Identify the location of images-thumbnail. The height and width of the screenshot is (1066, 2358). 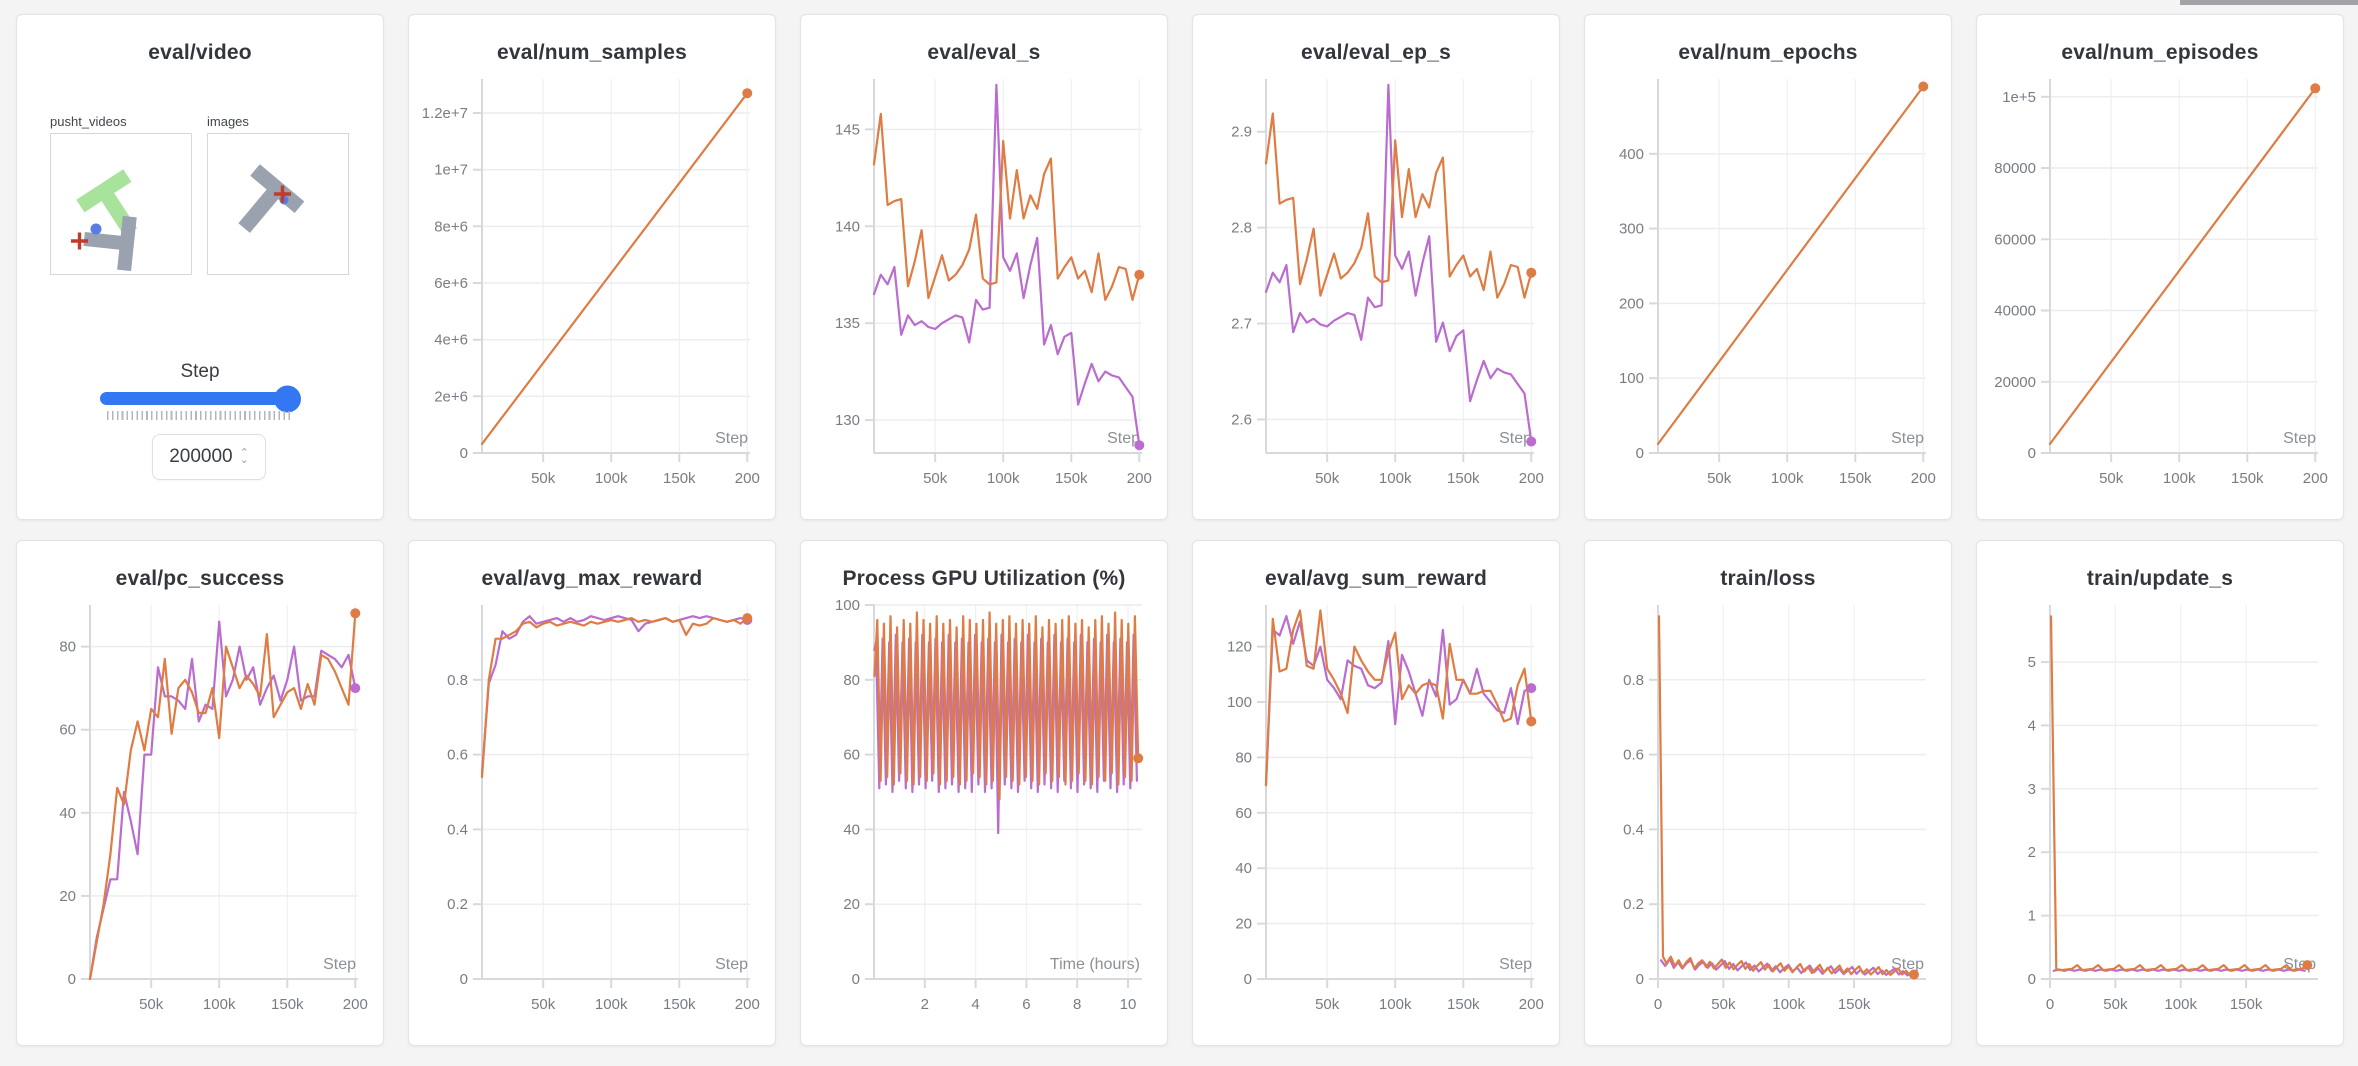
(278, 204).